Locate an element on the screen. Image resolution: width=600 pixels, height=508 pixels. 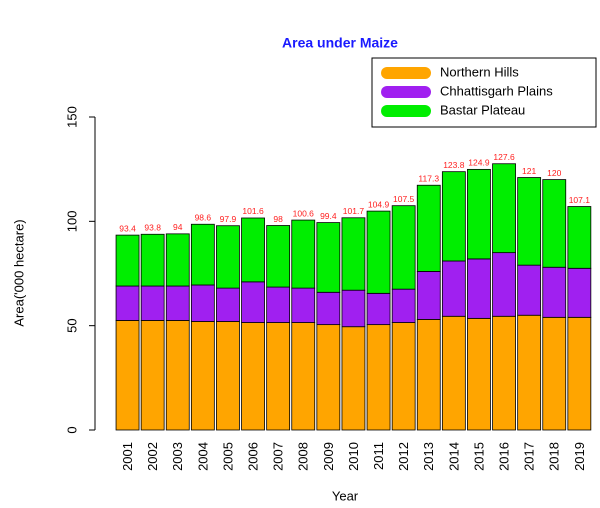
x-tick-label: 2006 is located at coordinates (252, 456).